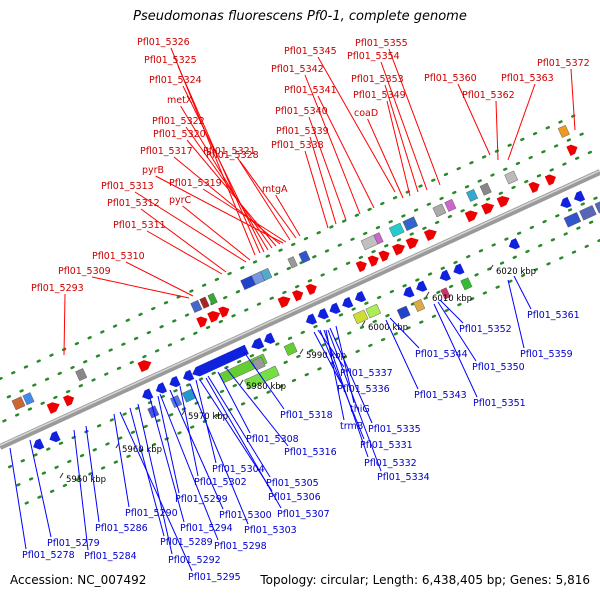  What do you see at coordinates (366, 113) in the screenshot?
I see `gene-label-top: coaD` at bounding box center [366, 113].